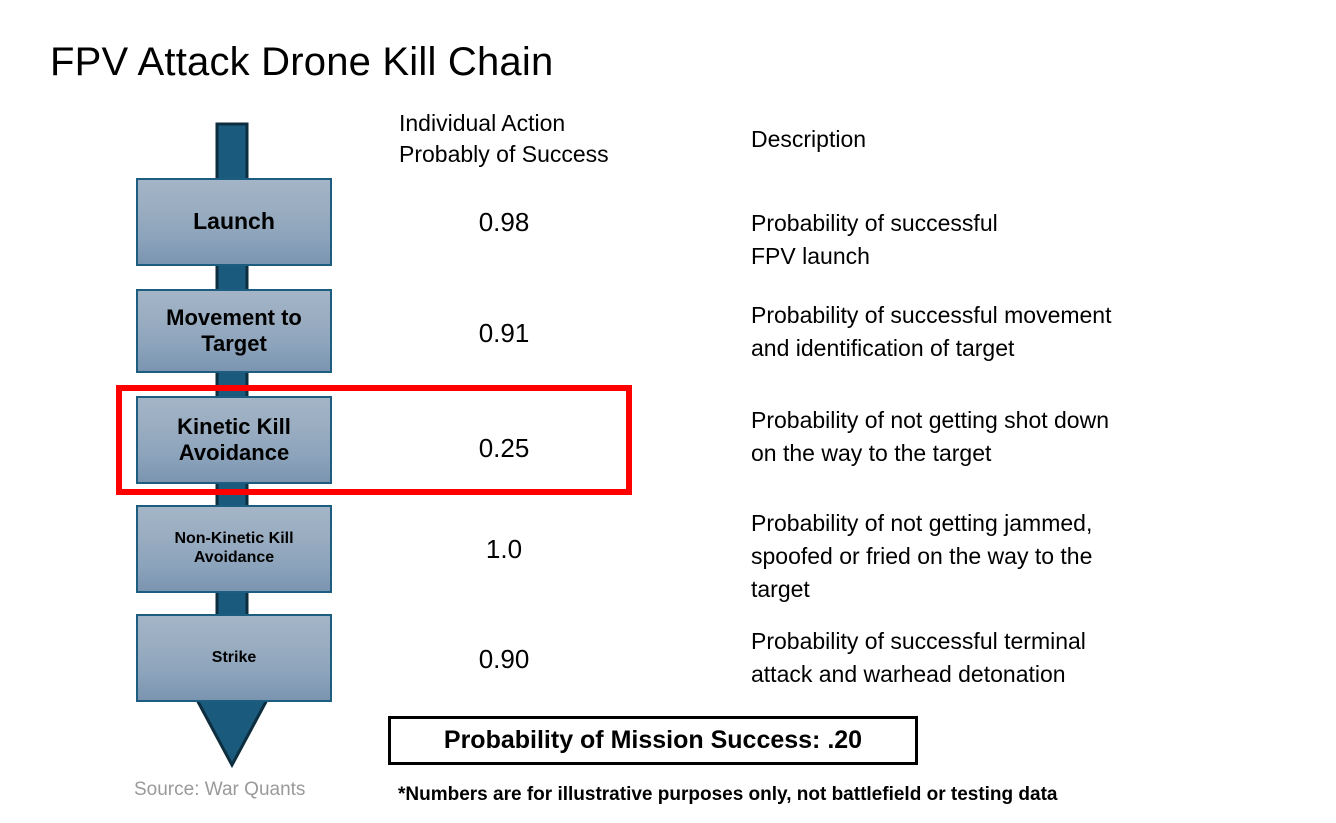 The height and width of the screenshot is (823, 1336). What do you see at coordinates (504, 448) in the screenshot?
I see `probability-value: 0.25` at bounding box center [504, 448].